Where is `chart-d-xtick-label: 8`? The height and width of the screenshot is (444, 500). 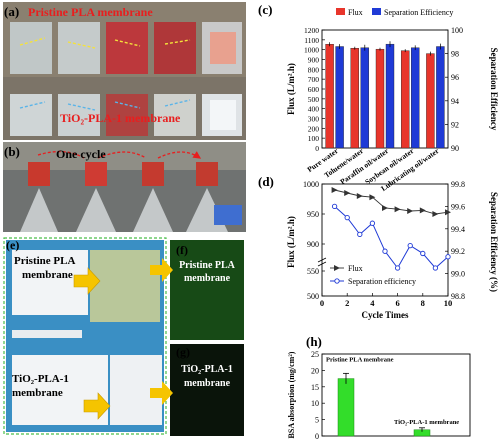 chart-d-xtick-label: 8 is located at coordinates (423, 303).